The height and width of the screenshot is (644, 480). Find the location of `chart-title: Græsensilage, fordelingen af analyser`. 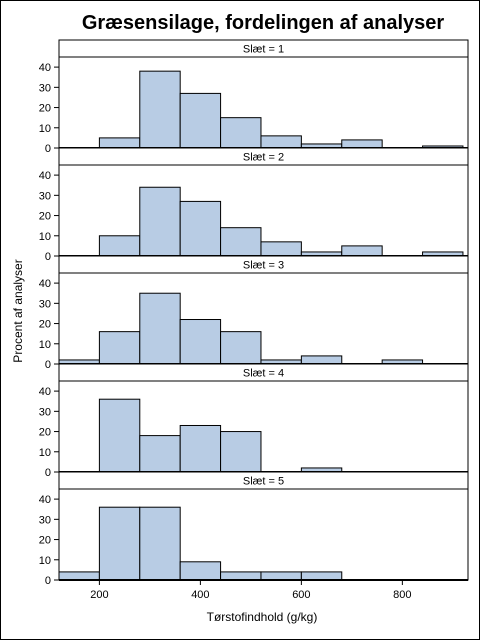

chart-title: Græsensilage, fordelingen af analyser is located at coordinates (263, 23).